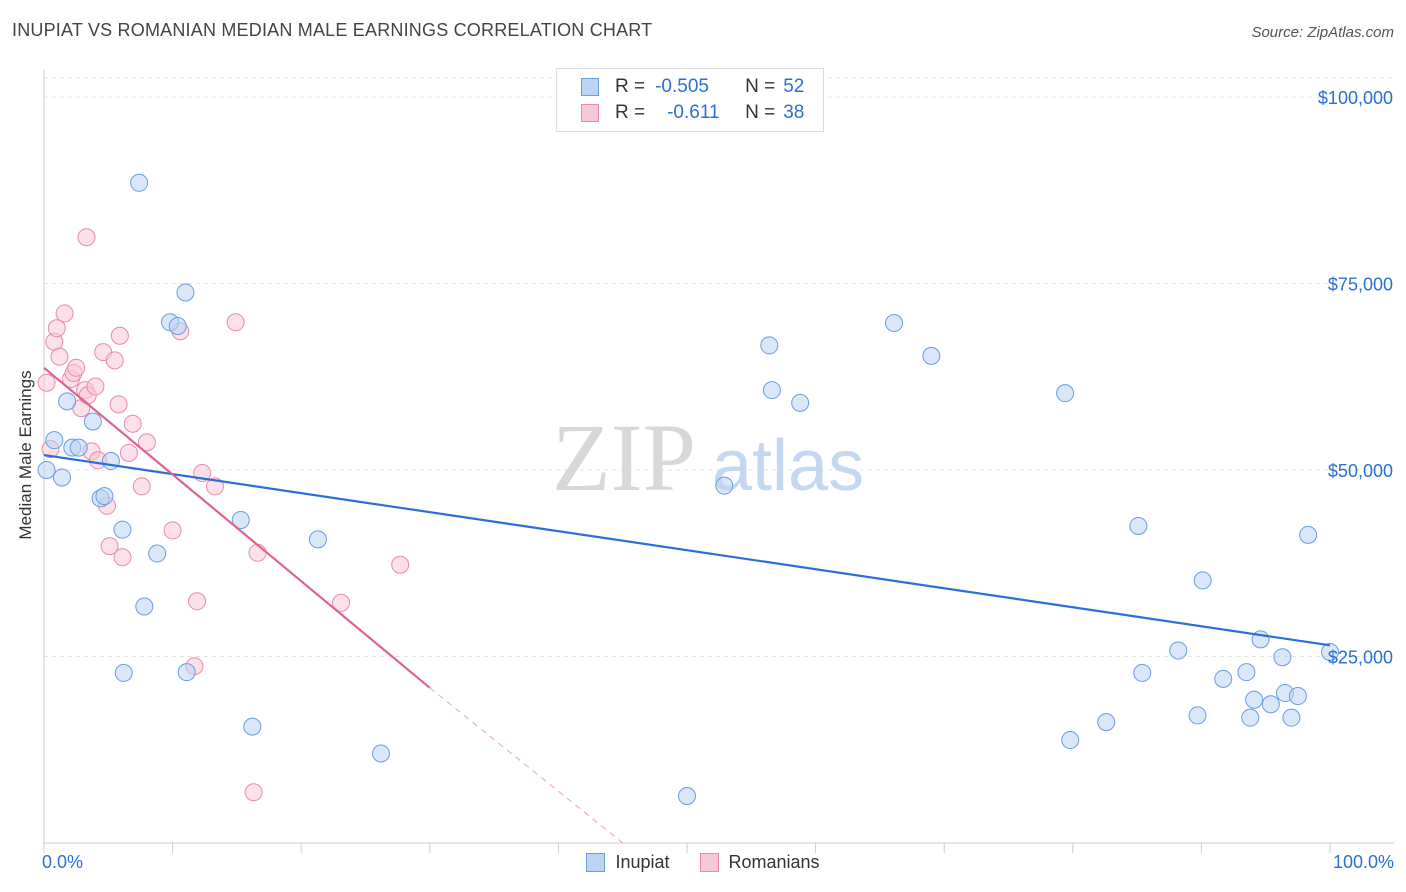 The width and height of the screenshot is (1406, 892). I want to click on romanians-trend-line, so click(237, 527).